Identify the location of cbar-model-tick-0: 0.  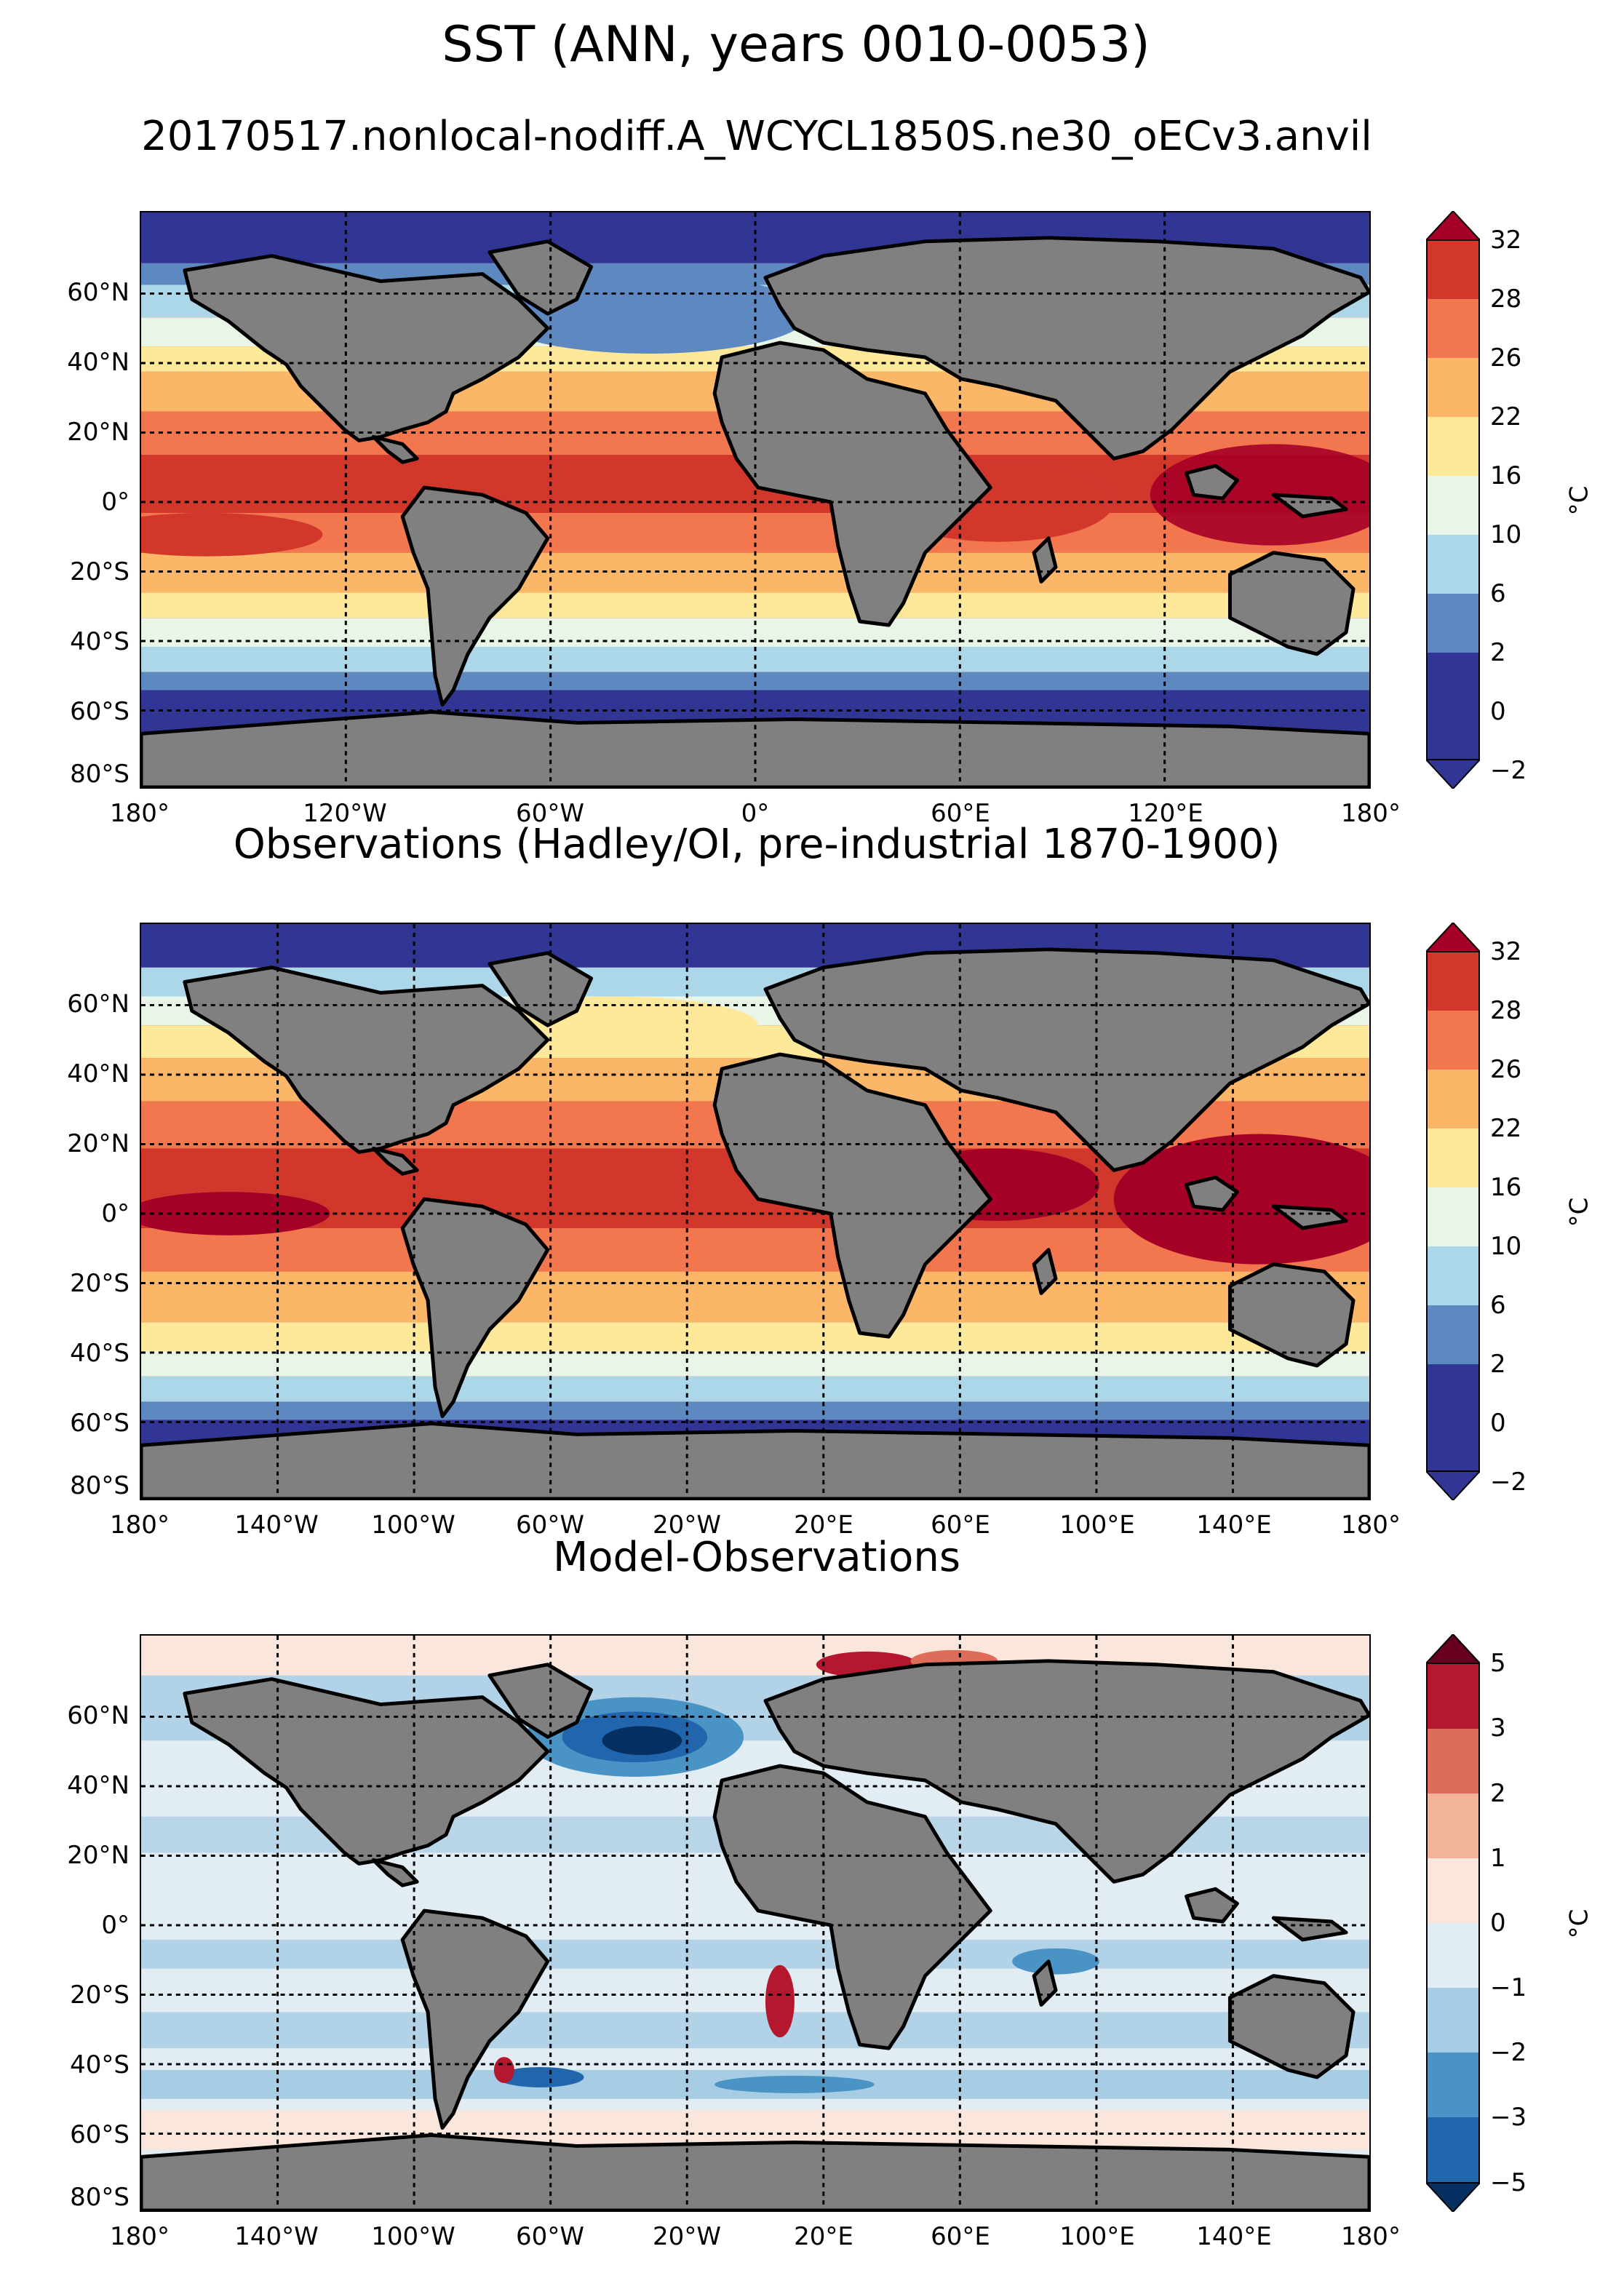
(1498, 711).